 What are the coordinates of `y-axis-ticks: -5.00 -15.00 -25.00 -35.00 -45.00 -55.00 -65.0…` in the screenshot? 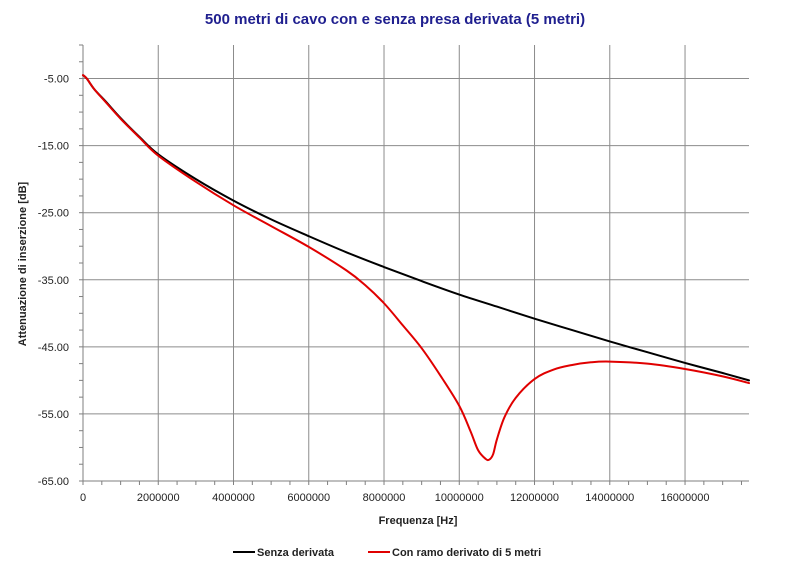 It's located at (53, 281).